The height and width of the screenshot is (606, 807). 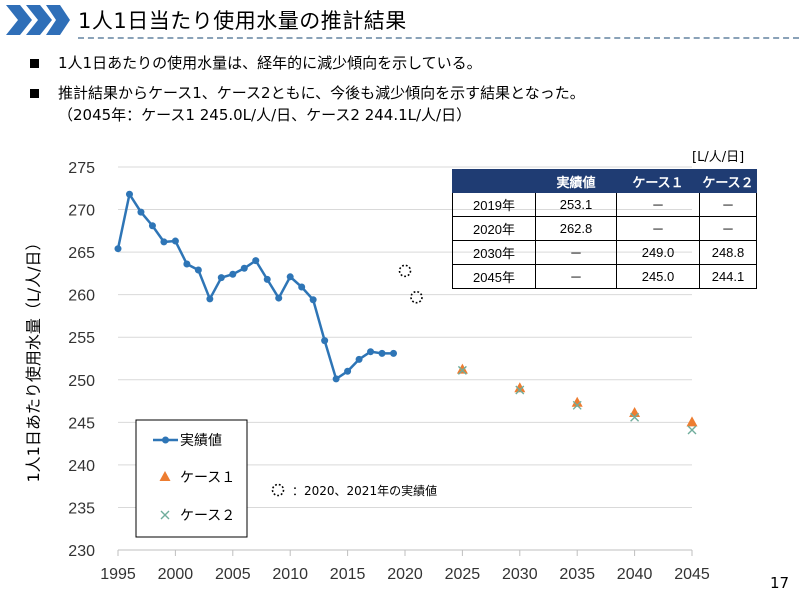 What do you see at coordinates (348, 574) in the screenshot?
I see `x-tick-label: 2015` at bounding box center [348, 574].